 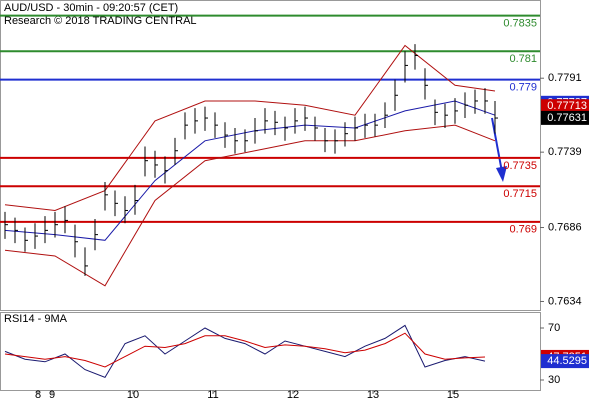 I want to click on chart-title: AUD/USD - 30min - 09:20:57 (CET), so click(x=91, y=8).